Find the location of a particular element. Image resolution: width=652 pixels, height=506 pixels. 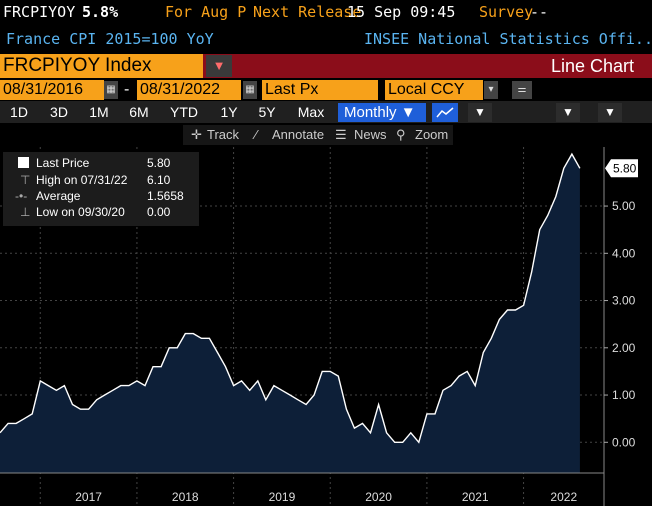

news-button: News is located at coordinates (370, 134).